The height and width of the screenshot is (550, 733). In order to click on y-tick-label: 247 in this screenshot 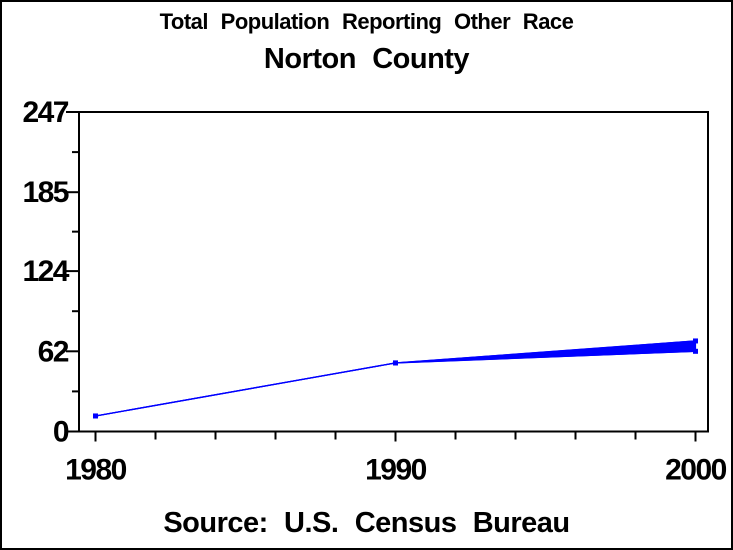, I will do `click(45, 112)`.